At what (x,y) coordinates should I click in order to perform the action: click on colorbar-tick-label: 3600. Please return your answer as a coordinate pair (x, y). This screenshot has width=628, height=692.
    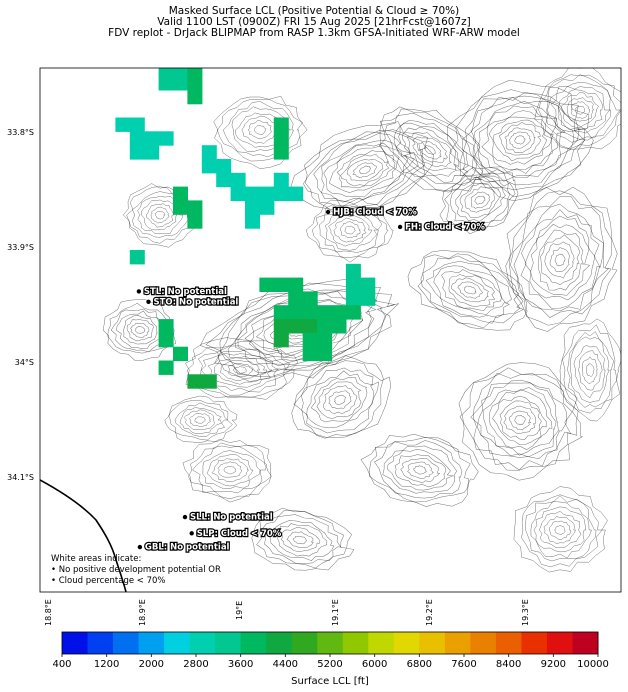
    Looking at the image, I should click on (240, 664).